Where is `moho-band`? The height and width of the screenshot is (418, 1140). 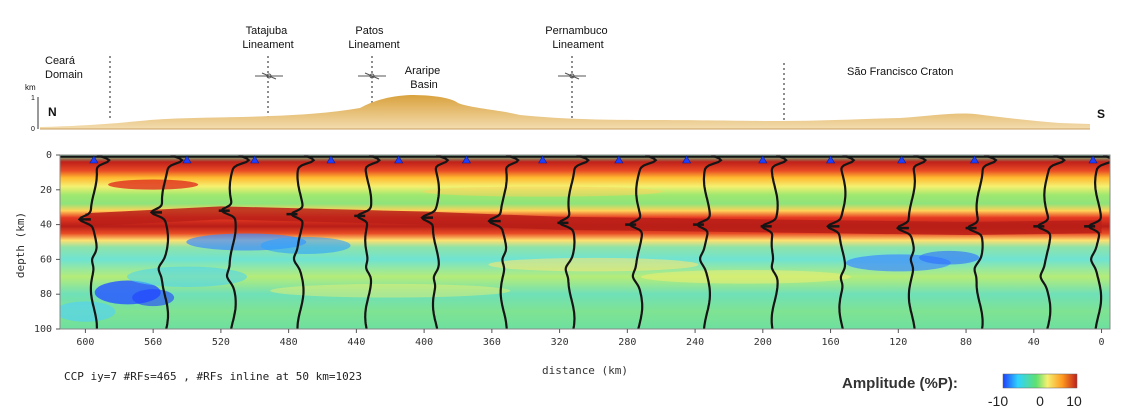
moho-band is located at coordinates (593, 221).